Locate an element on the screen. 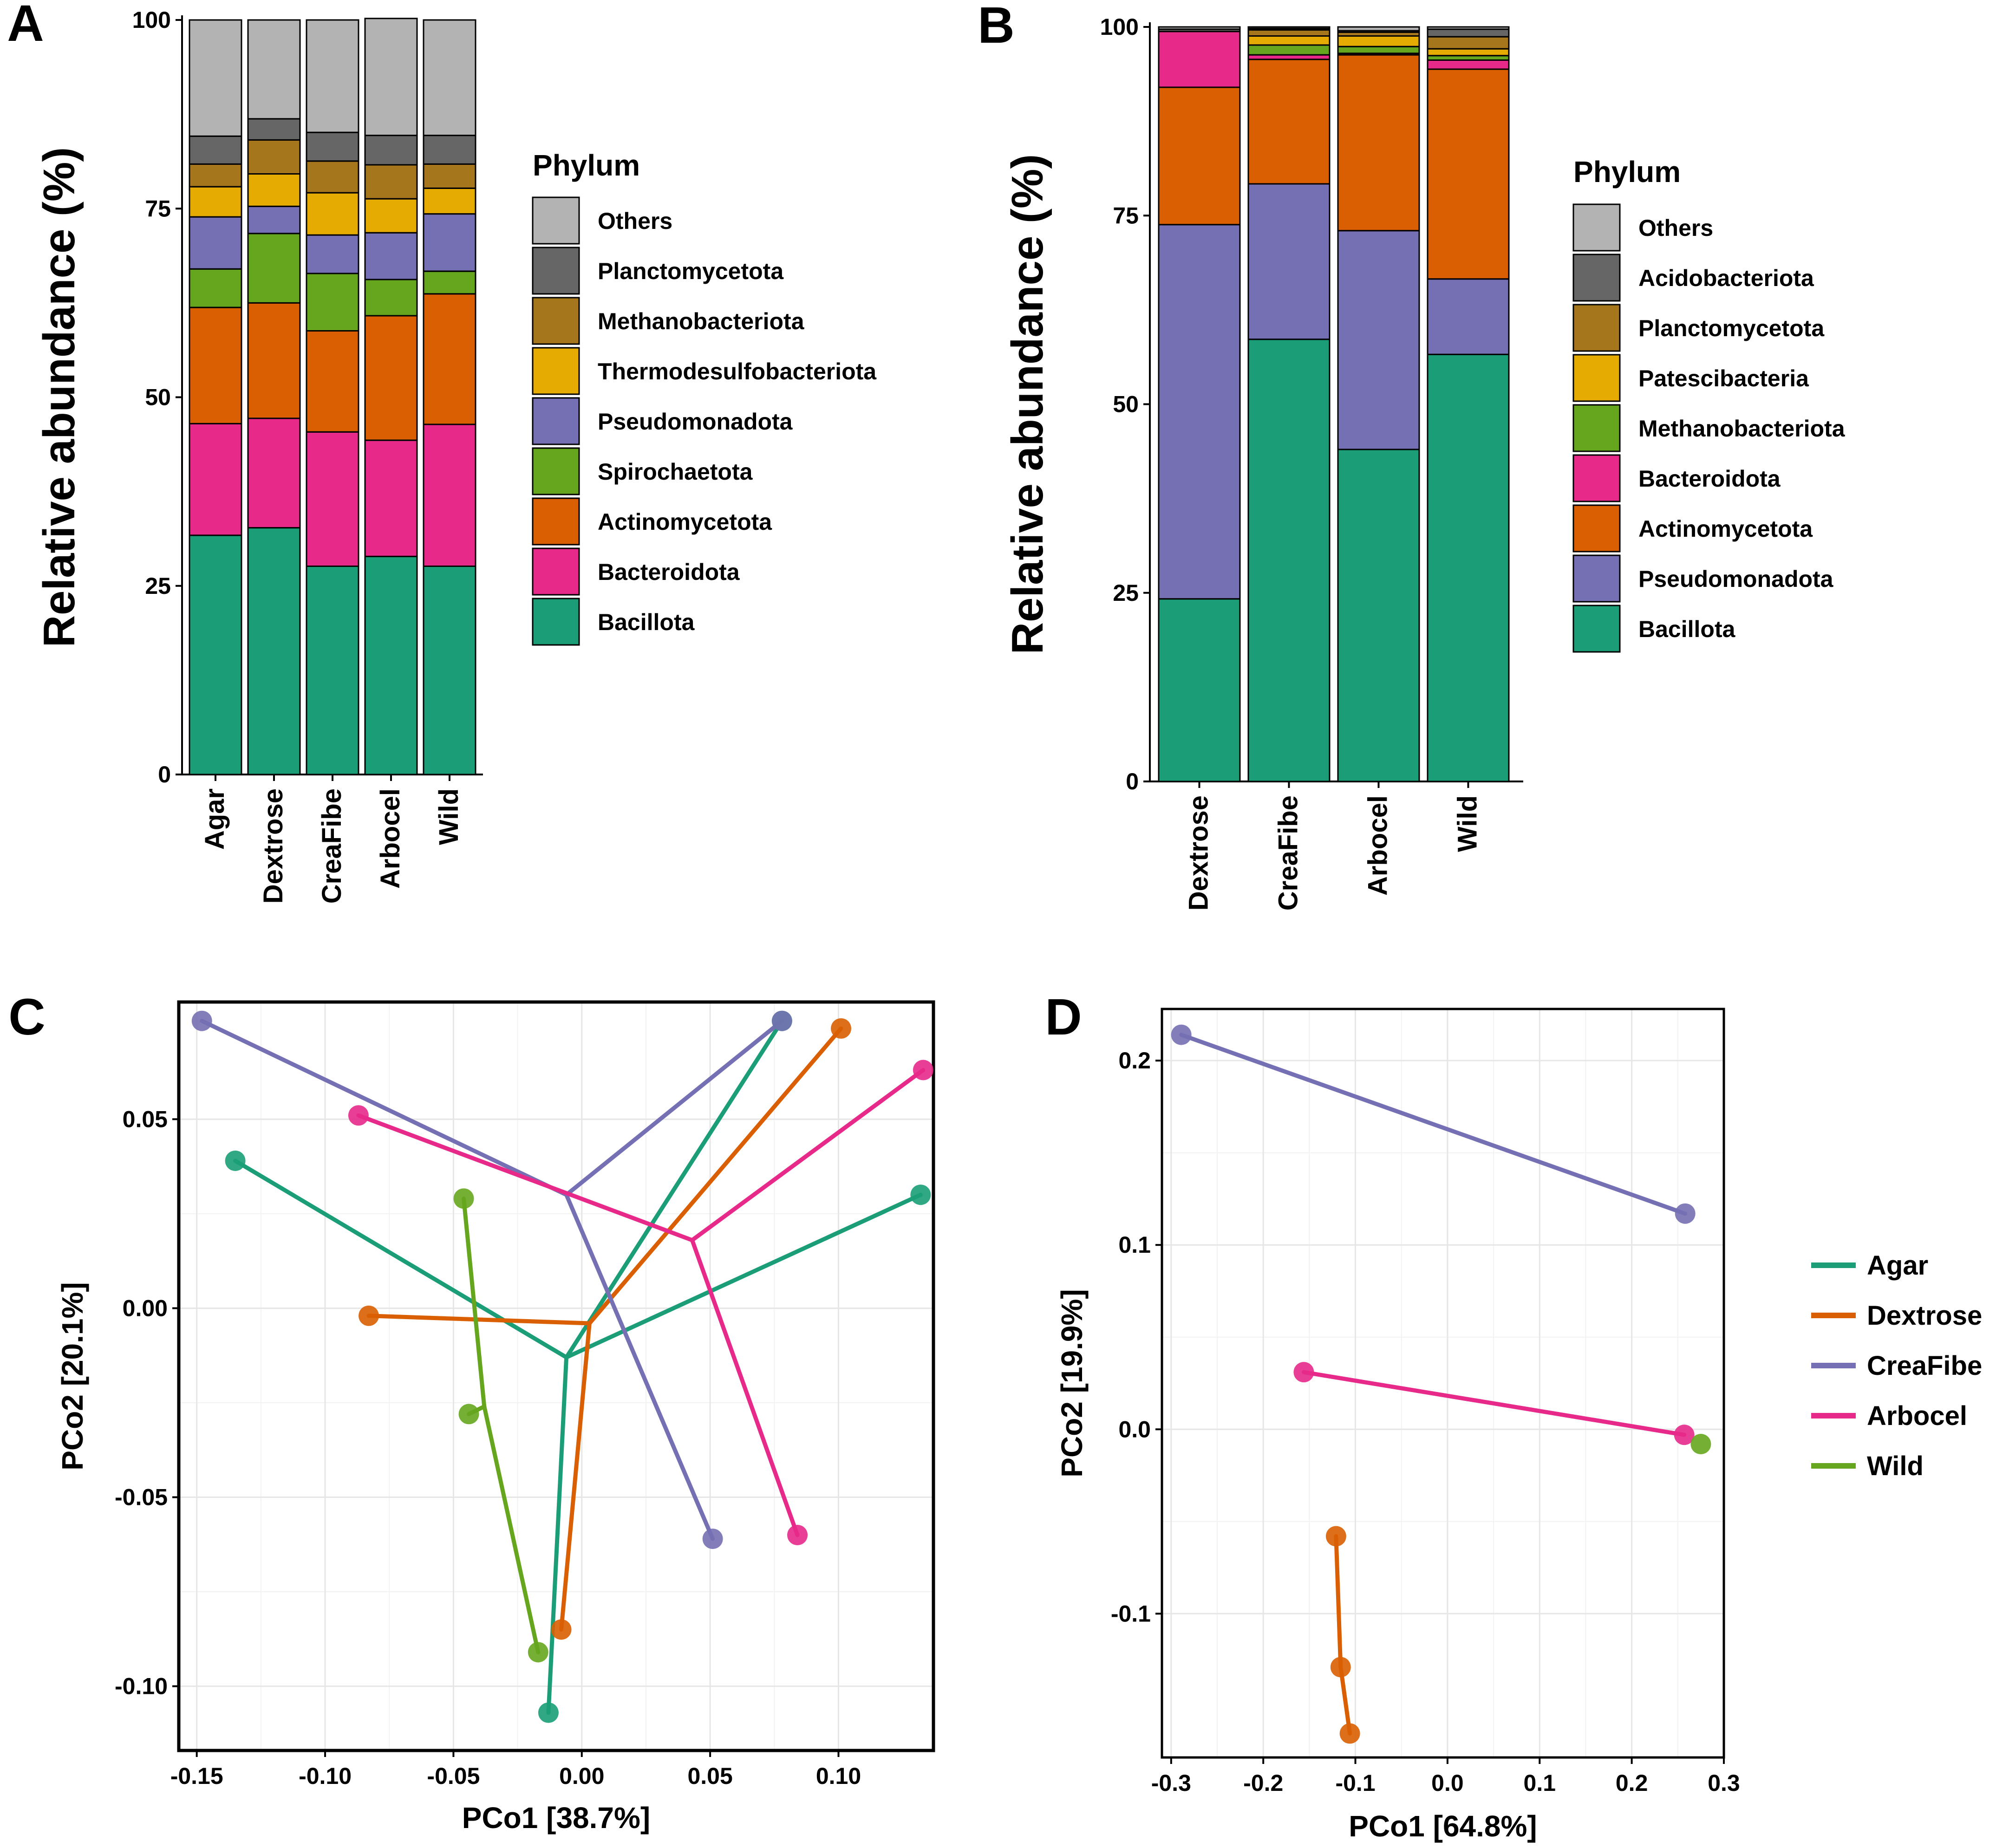 This screenshot has height=1848, width=1996. bar-segment-thermodesulfobacteriota-agar is located at coordinates (215, 202).